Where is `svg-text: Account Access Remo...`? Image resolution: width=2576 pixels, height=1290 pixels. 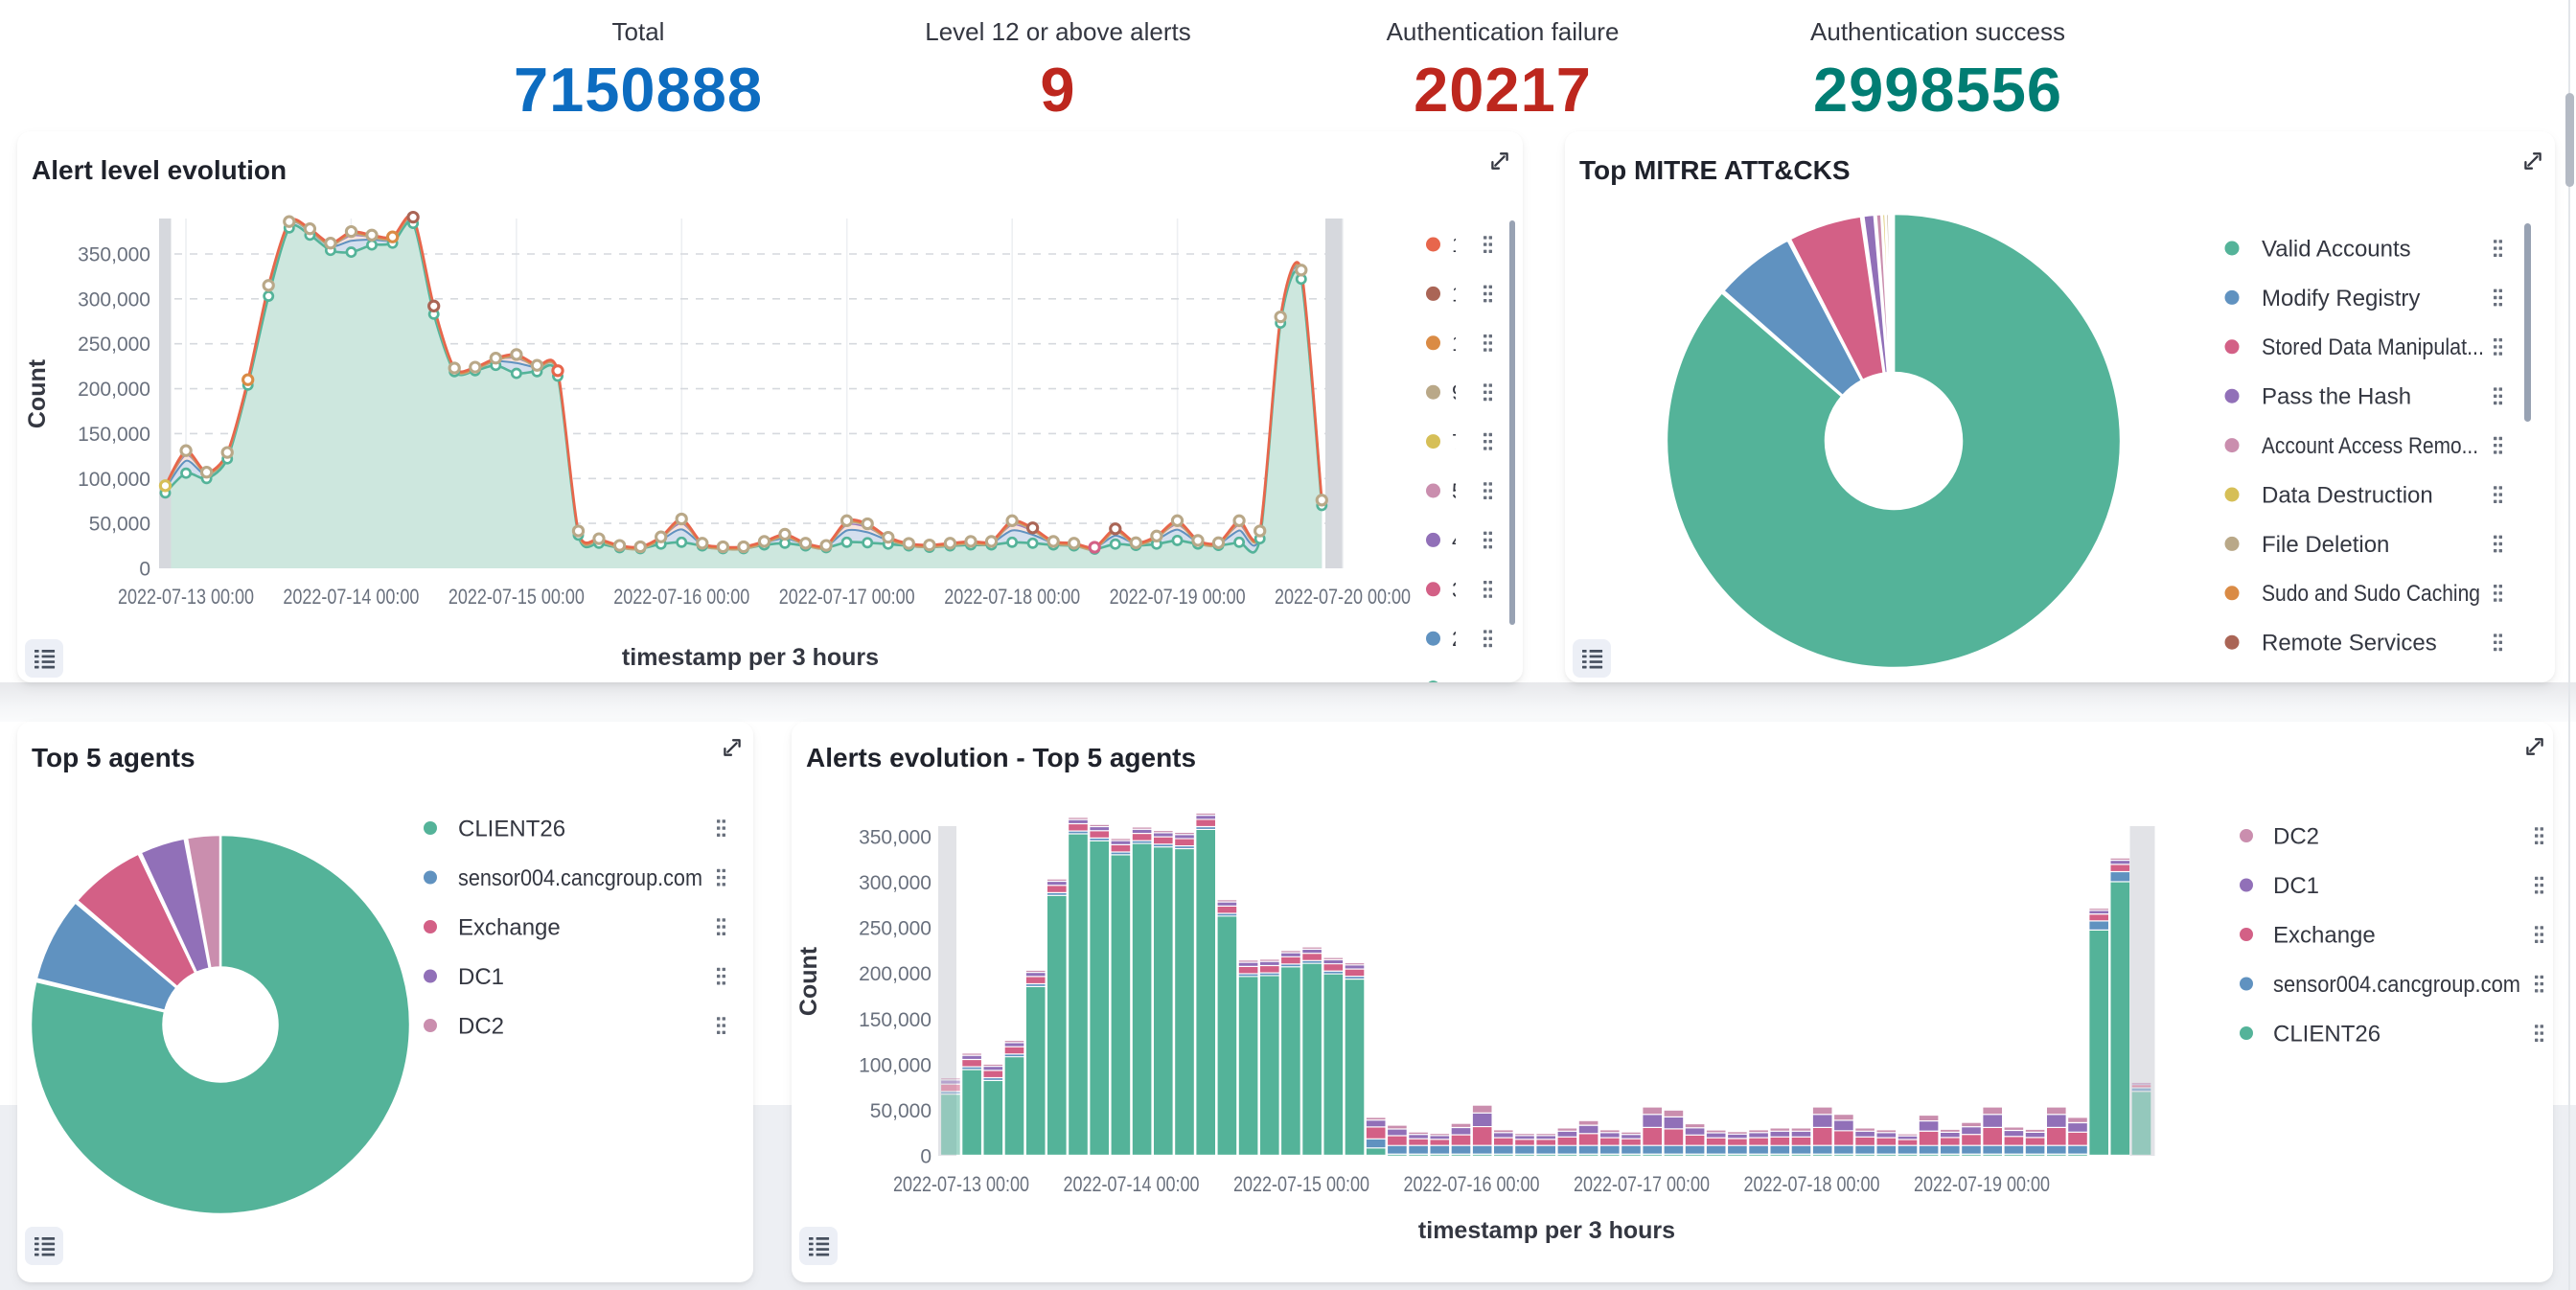 svg-text: Account Access Remo... is located at coordinates (2370, 446).